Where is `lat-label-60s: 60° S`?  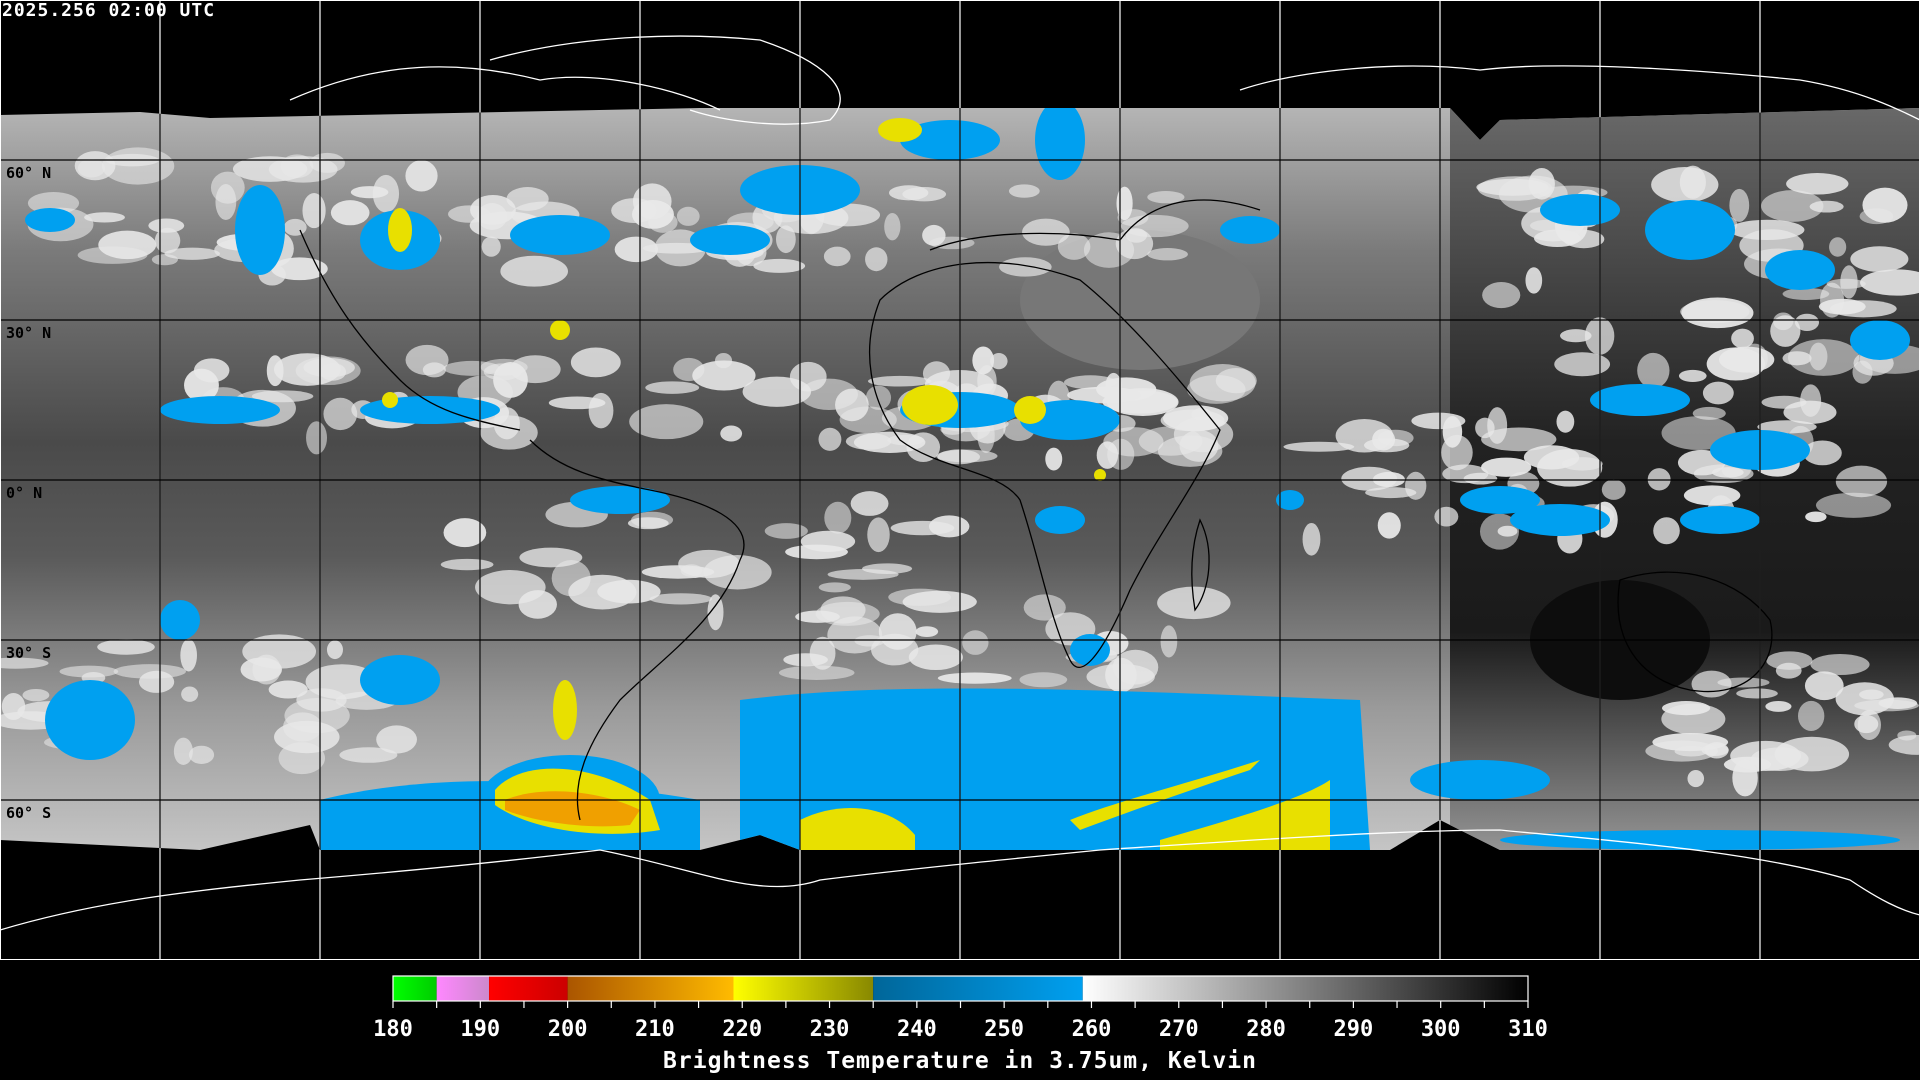 lat-label-60s: 60° S is located at coordinates (29, 813).